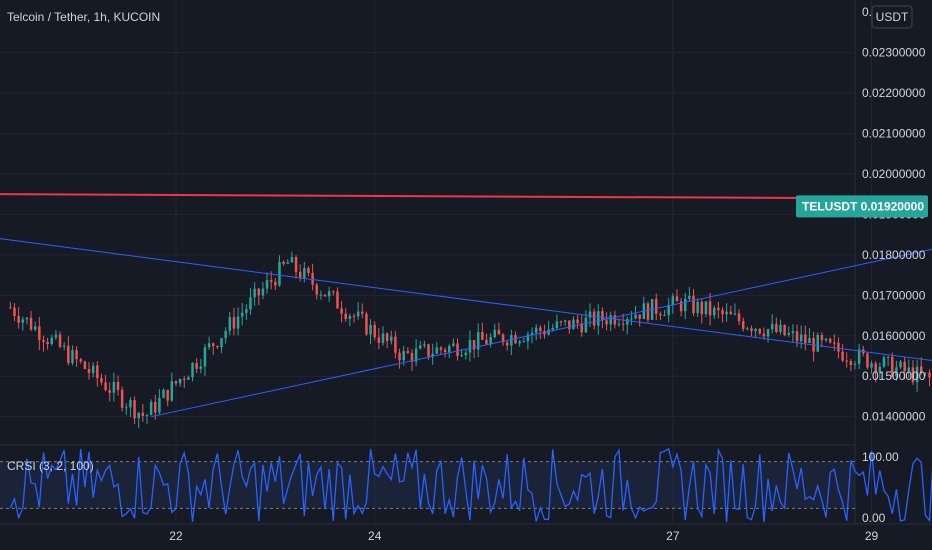 The height and width of the screenshot is (550, 932). I want to click on currency-badge: USDT, so click(892, 17).